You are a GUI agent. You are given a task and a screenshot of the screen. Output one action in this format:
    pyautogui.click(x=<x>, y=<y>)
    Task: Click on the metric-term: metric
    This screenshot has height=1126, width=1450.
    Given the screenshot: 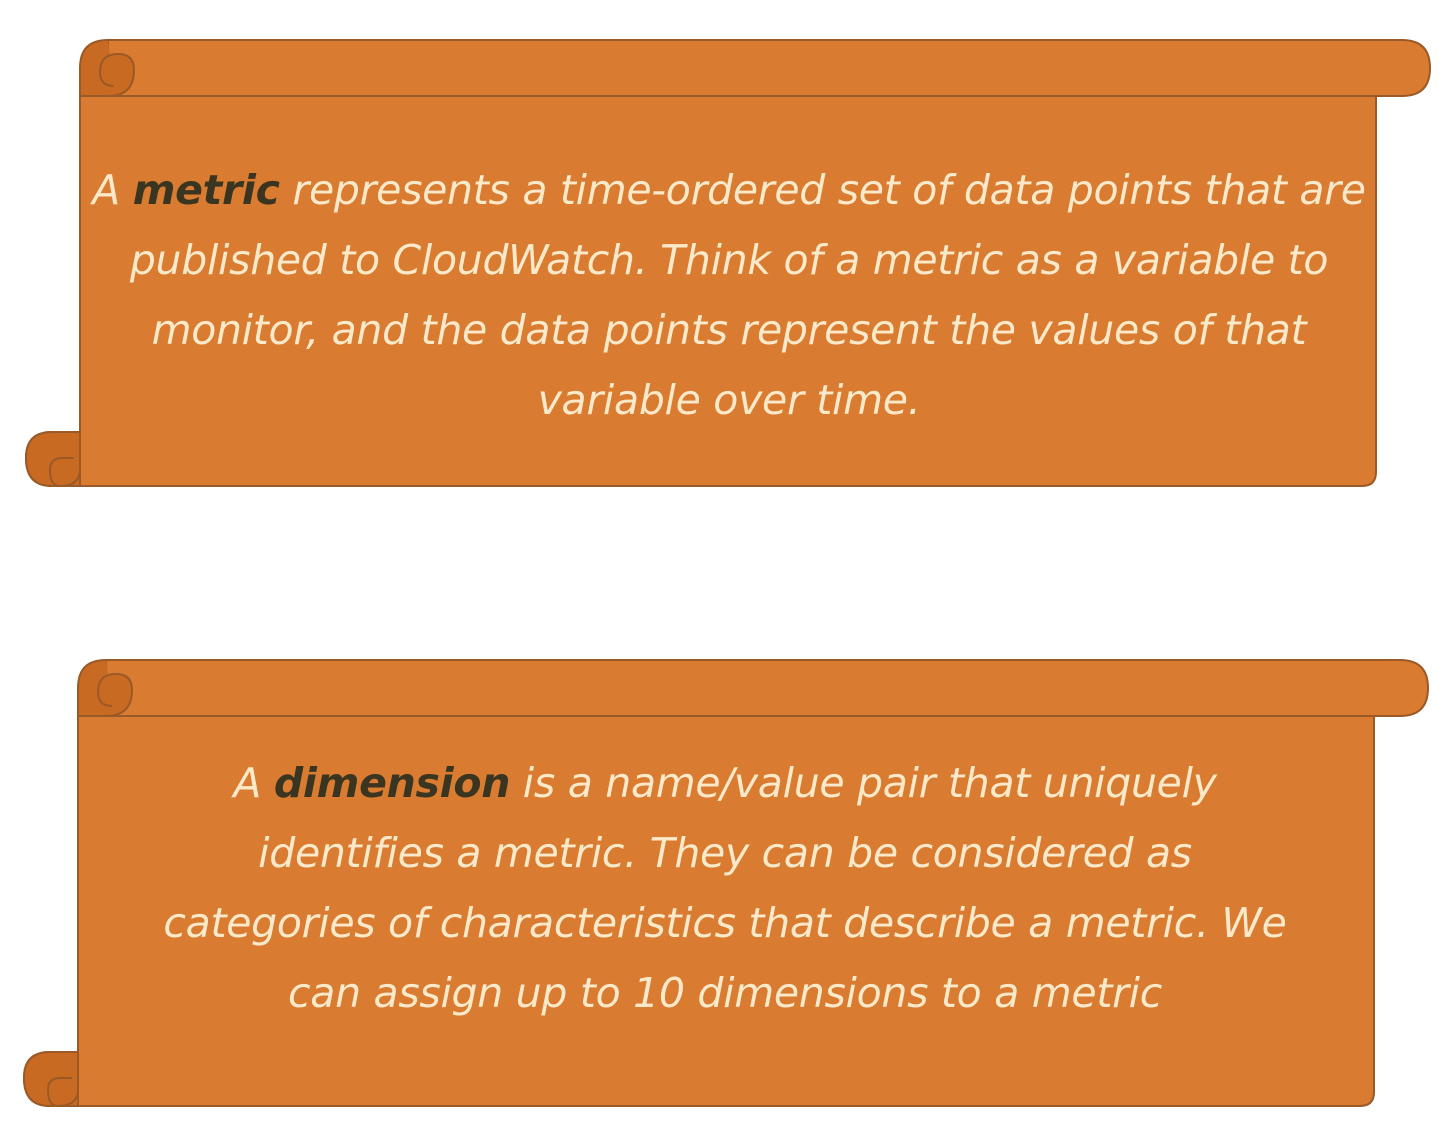 What is the action you would take?
    pyautogui.click(x=206, y=190)
    